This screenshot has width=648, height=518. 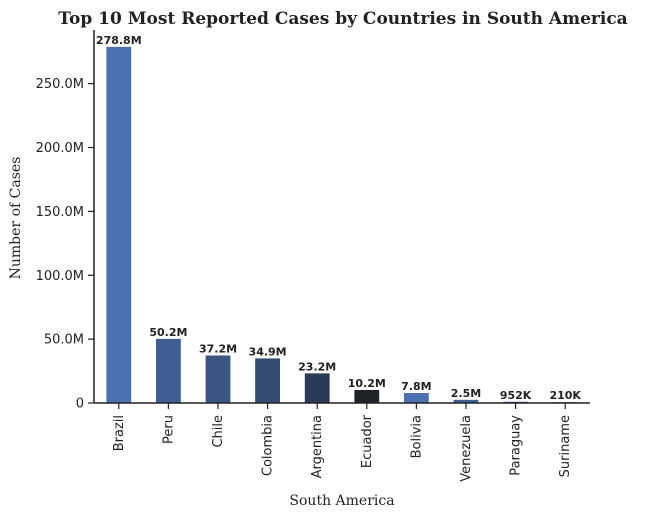 I want to click on y-axis-label: Number of Cases, so click(x=16, y=218).